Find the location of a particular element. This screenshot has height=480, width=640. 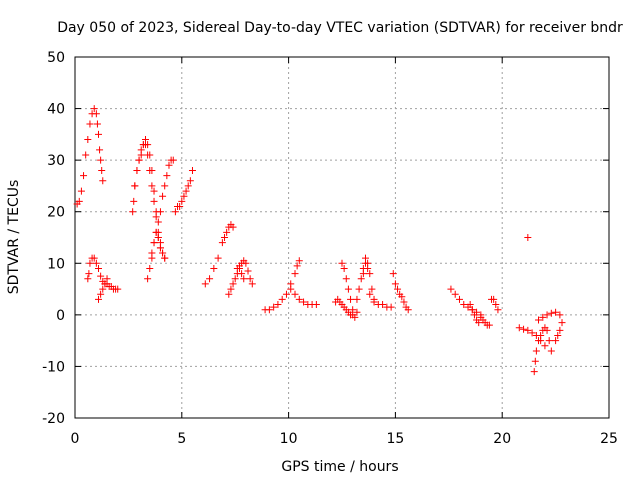

y-tick-label: 50 is located at coordinates (56, 58).